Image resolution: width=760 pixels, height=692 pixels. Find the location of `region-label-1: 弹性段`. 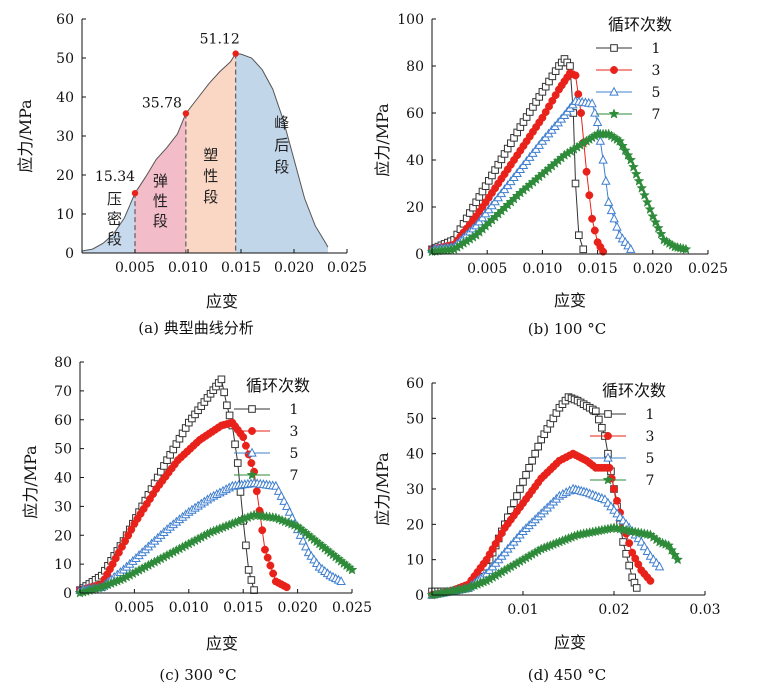

region-label-1: 弹性段 is located at coordinates (160, 201).